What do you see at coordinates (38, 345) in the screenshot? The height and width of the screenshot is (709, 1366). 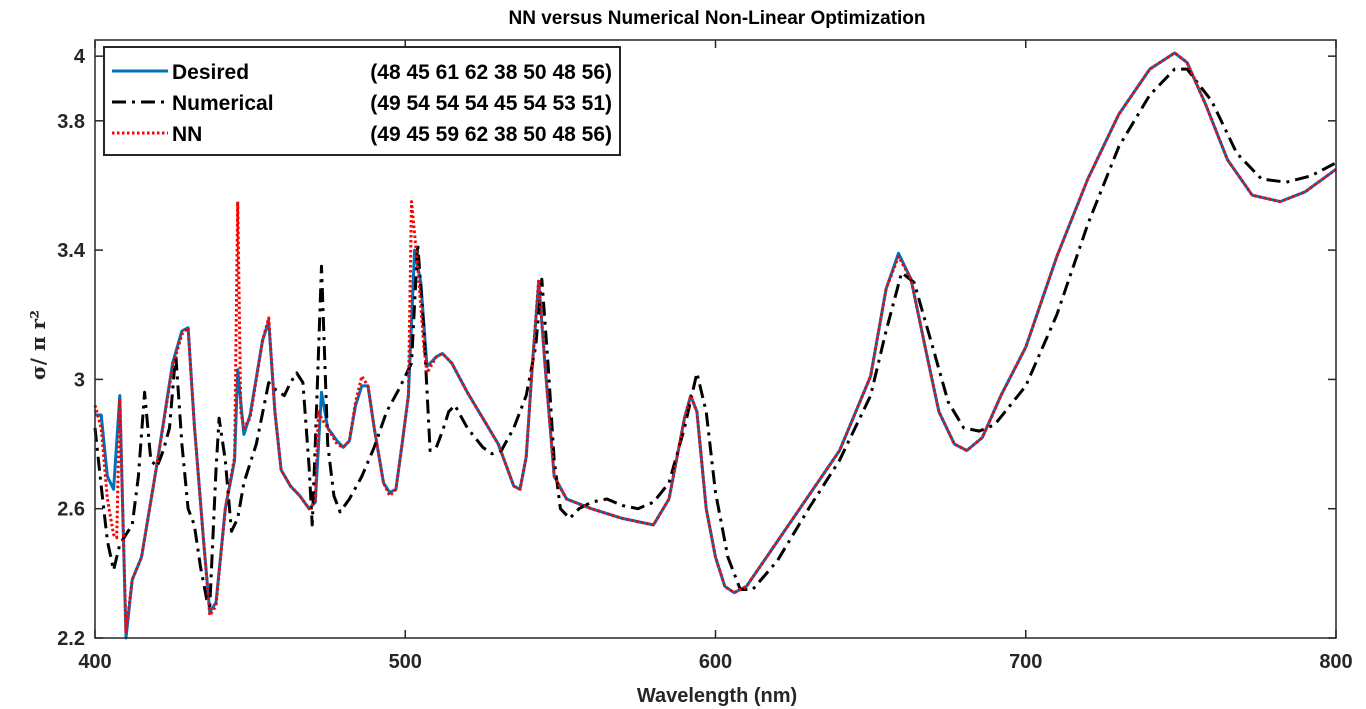 I see `y-axis-title: σ/ π r²` at bounding box center [38, 345].